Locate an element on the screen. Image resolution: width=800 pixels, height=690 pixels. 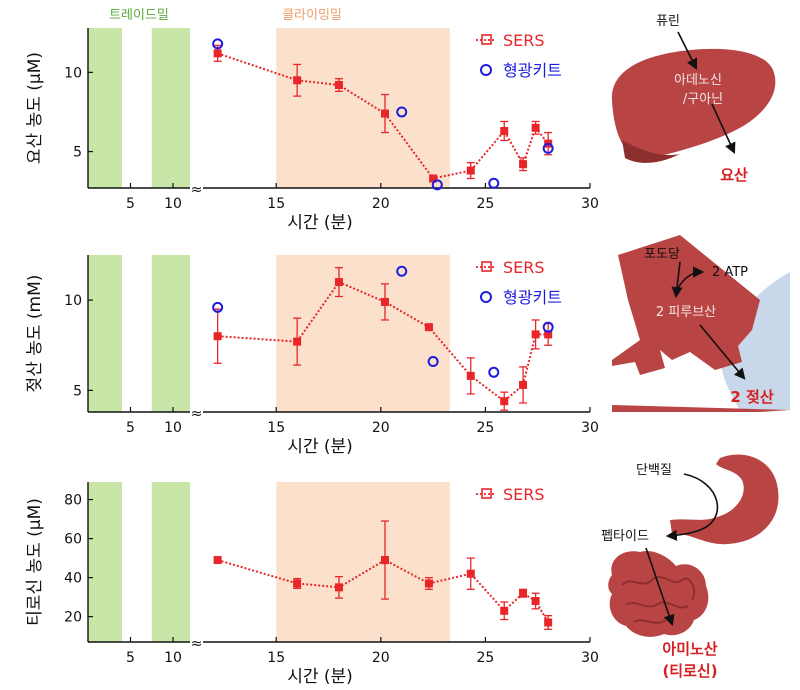
guanine-label: /구아닌 is located at coordinates (703, 99).